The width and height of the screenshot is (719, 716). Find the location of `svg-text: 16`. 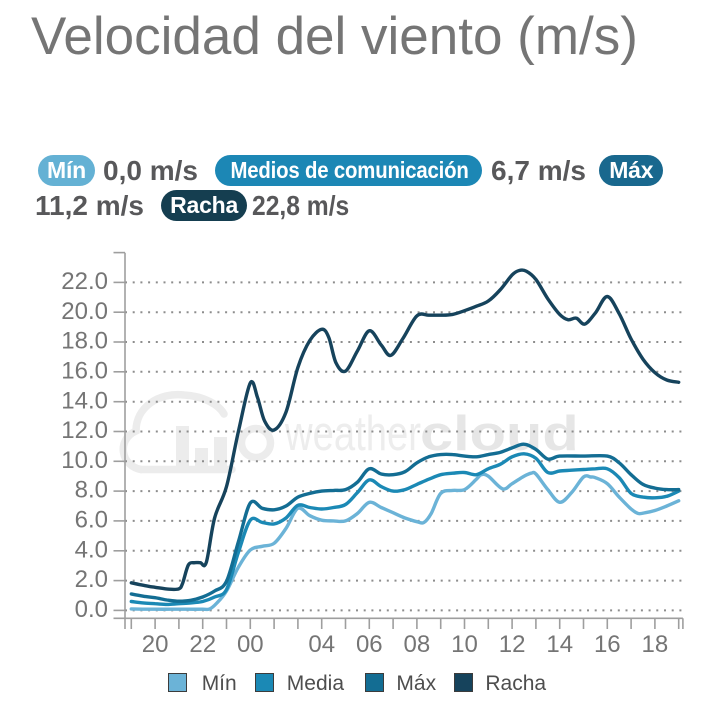

svg-text: 16 is located at coordinates (607, 644).